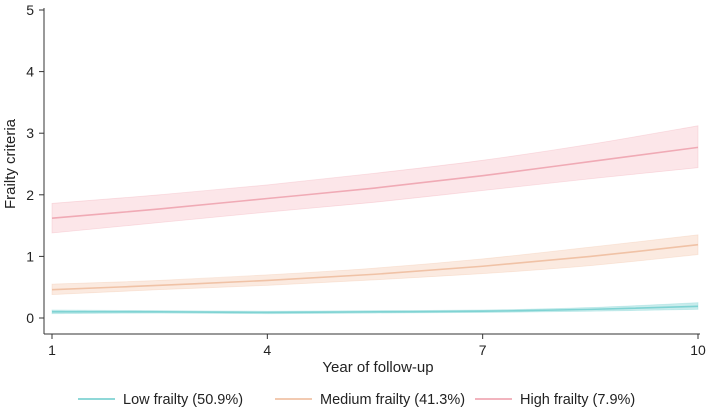 Image resolution: width=713 pixels, height=409 pixels. What do you see at coordinates (377, 367) in the screenshot?
I see `x-axis-title: Year of follow-up` at bounding box center [377, 367].